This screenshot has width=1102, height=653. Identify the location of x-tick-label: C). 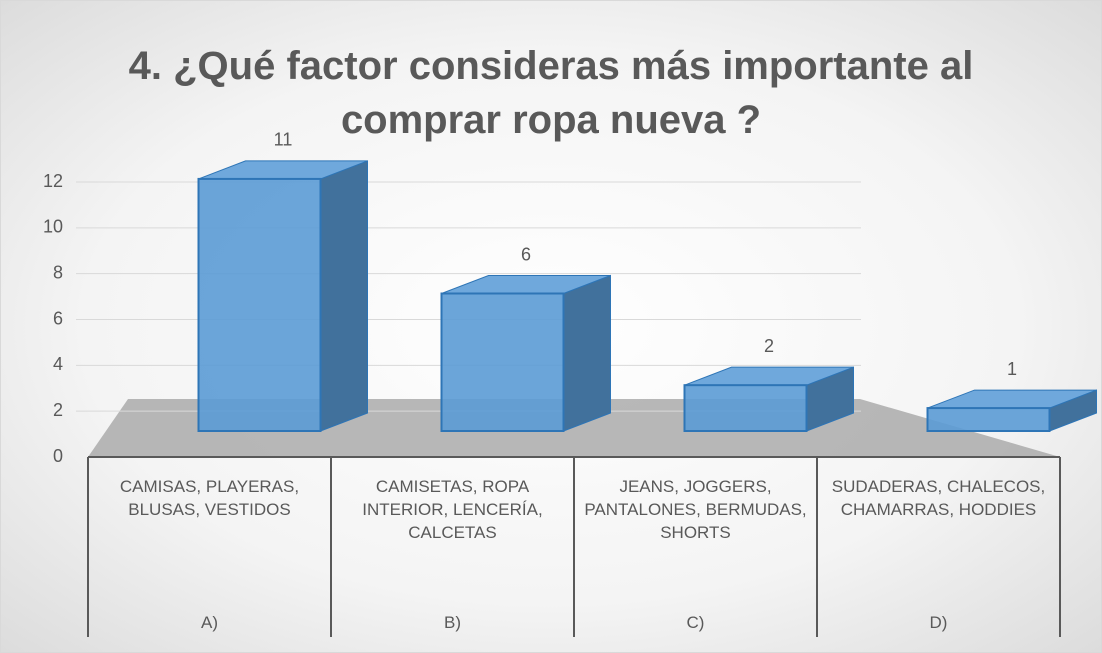
(695, 622).